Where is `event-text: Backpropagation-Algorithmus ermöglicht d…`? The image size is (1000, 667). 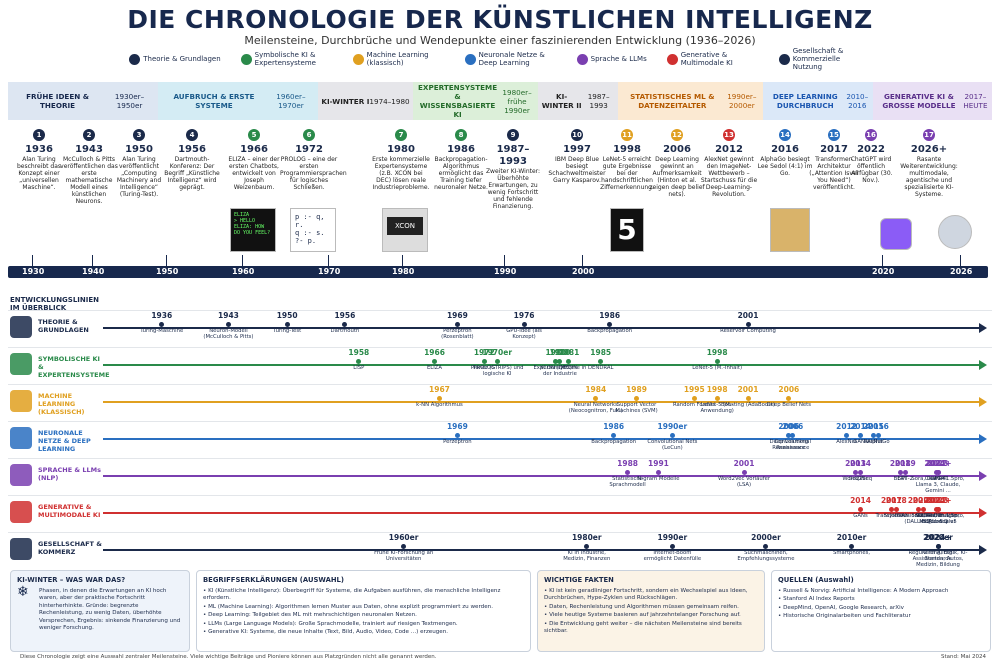 event-text: Backpropagation-Algorithmus ermöglicht d… is located at coordinates (461, 173).